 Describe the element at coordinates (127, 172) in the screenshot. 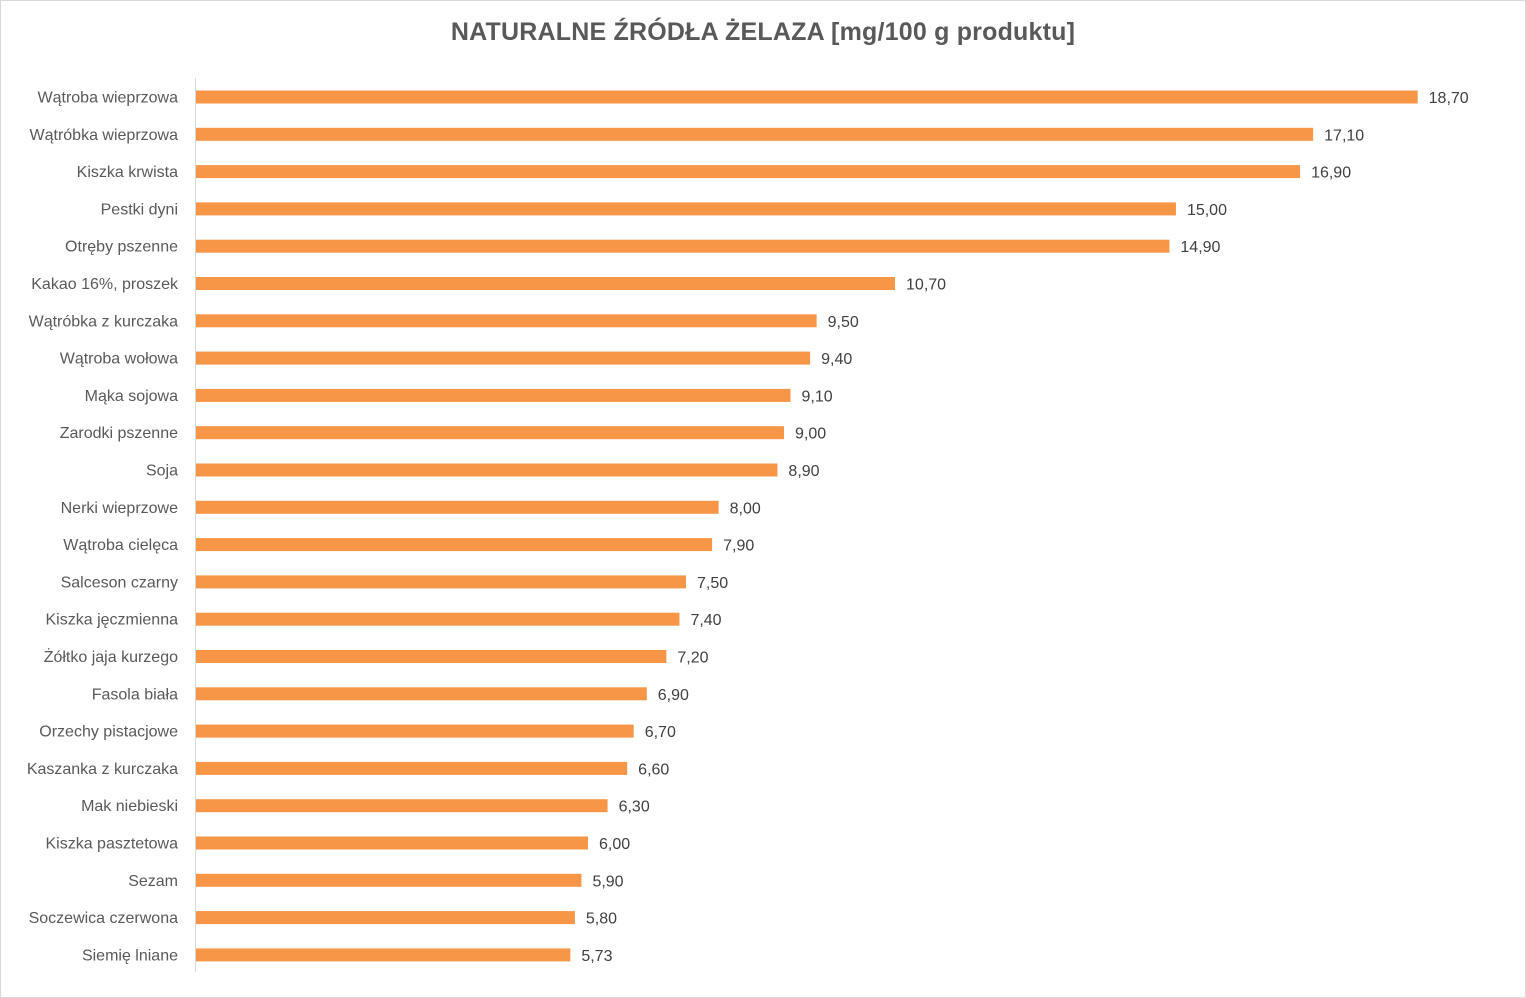

I see `category-label: Kiszka krwista` at that location.